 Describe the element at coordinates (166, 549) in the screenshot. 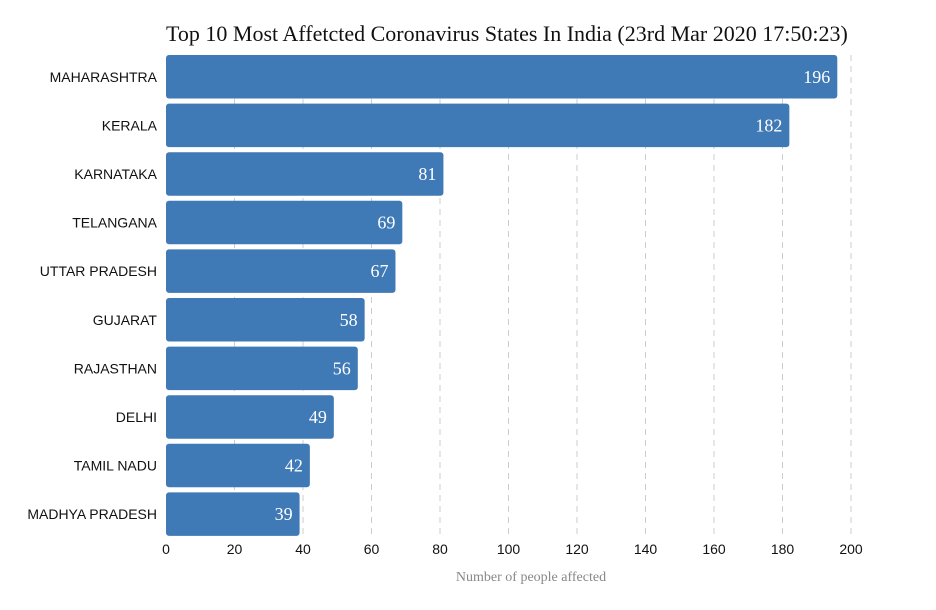

I see `x-tick-label: 0` at that location.